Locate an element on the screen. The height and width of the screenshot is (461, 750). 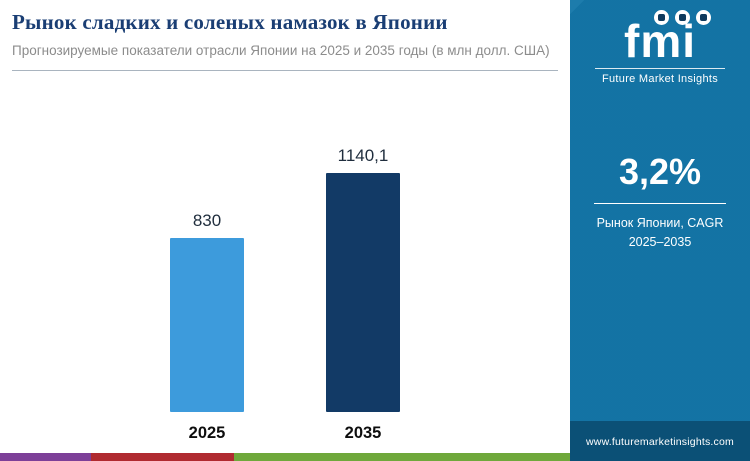
logo-wordmark: fmi is located at coordinates (660, 41).